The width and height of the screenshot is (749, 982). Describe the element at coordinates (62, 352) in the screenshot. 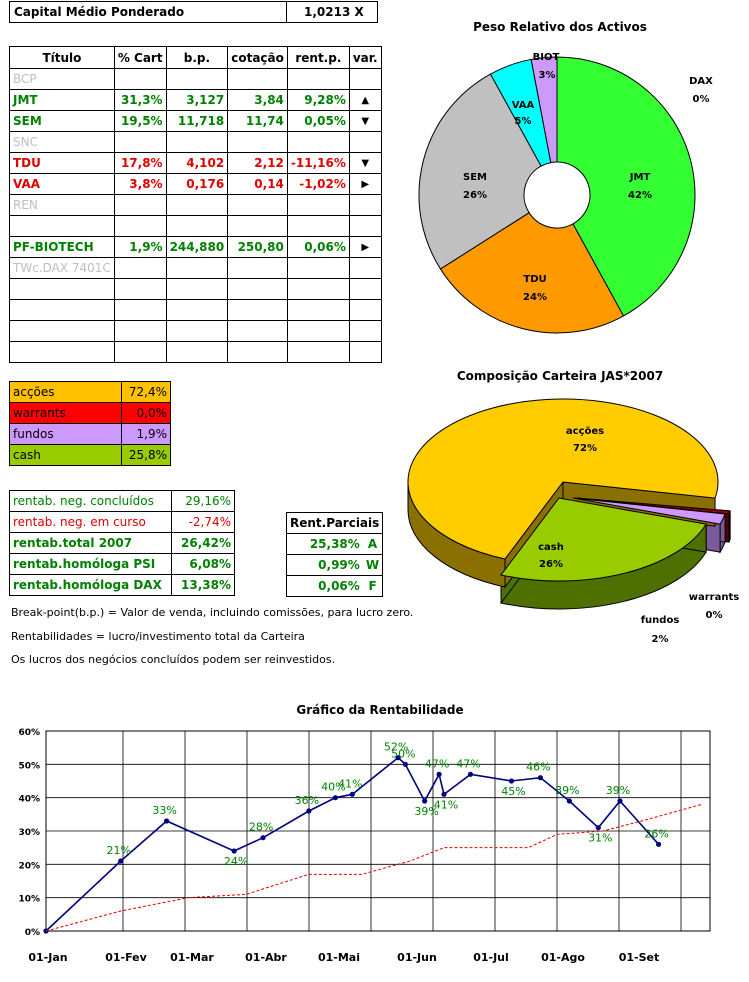

I see `title-cell` at that location.